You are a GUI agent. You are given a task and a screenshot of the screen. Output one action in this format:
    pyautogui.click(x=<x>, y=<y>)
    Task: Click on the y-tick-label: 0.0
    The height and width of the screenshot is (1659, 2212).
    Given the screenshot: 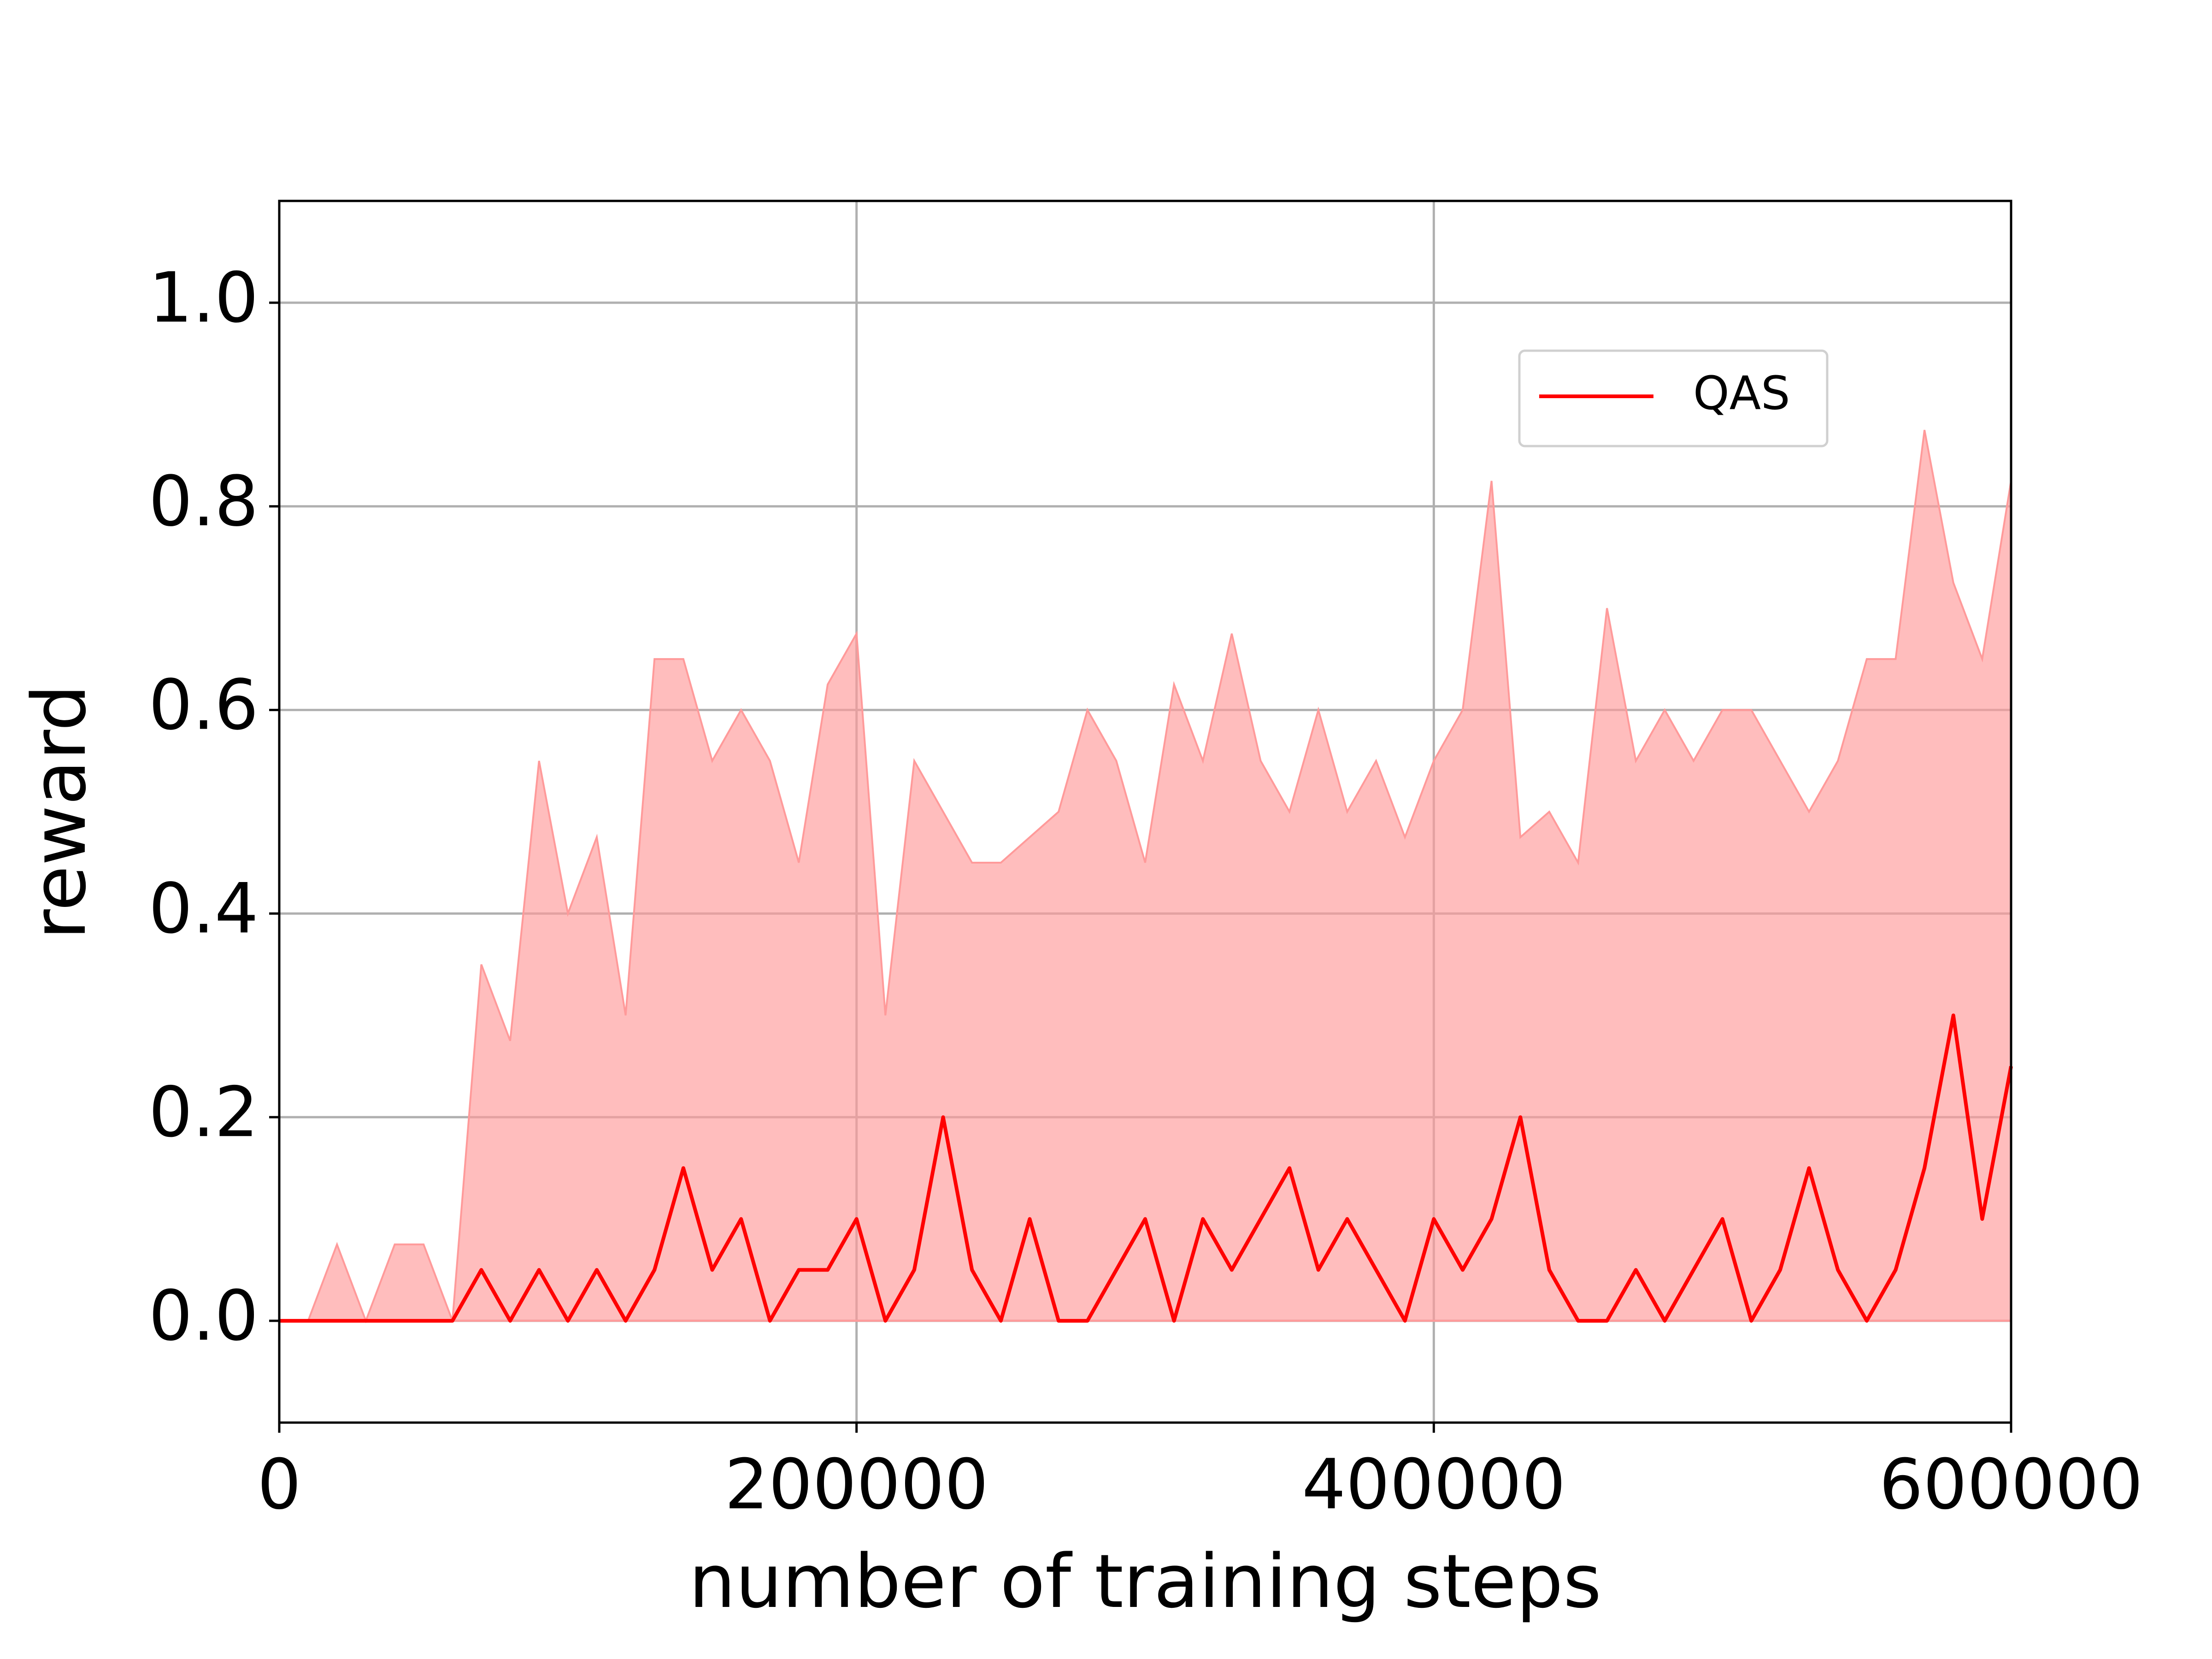 What is the action you would take?
    pyautogui.click(x=203, y=1316)
    